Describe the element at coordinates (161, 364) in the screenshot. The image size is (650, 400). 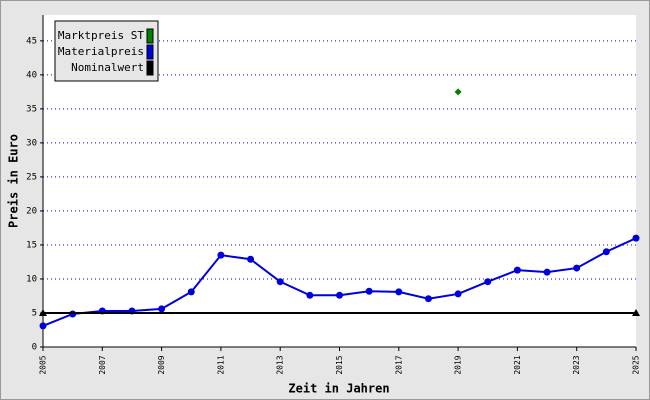
I see `x-tick-label: 2009` at that location.